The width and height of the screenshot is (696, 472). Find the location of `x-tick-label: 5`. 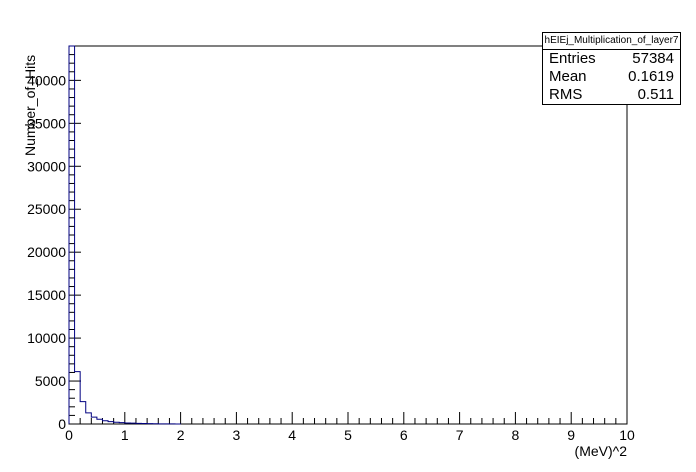

x-tick-label: 5 is located at coordinates (348, 435).